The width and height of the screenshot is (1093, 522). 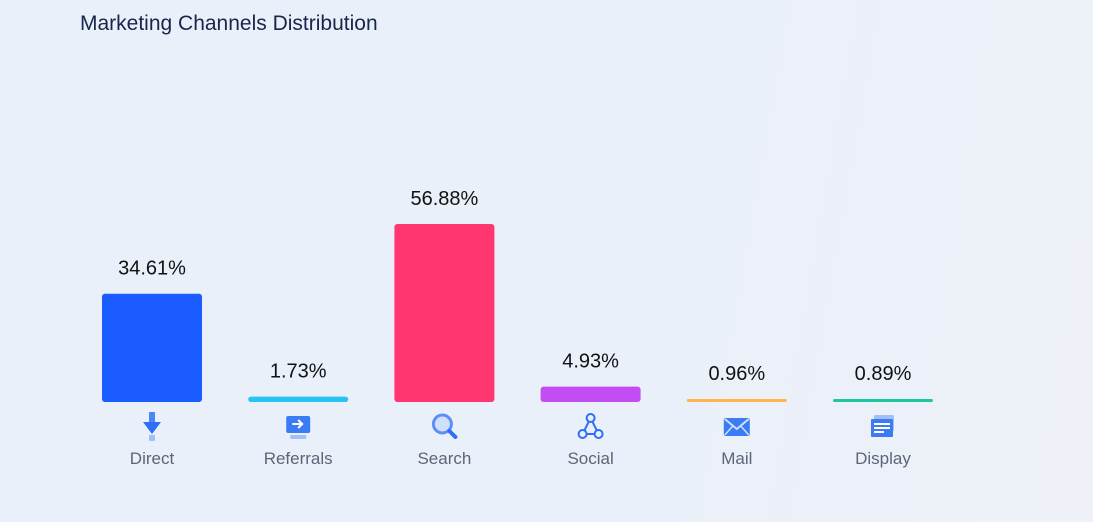 What do you see at coordinates (152, 269) in the screenshot?
I see `value-label-direct: 34.61%` at bounding box center [152, 269].